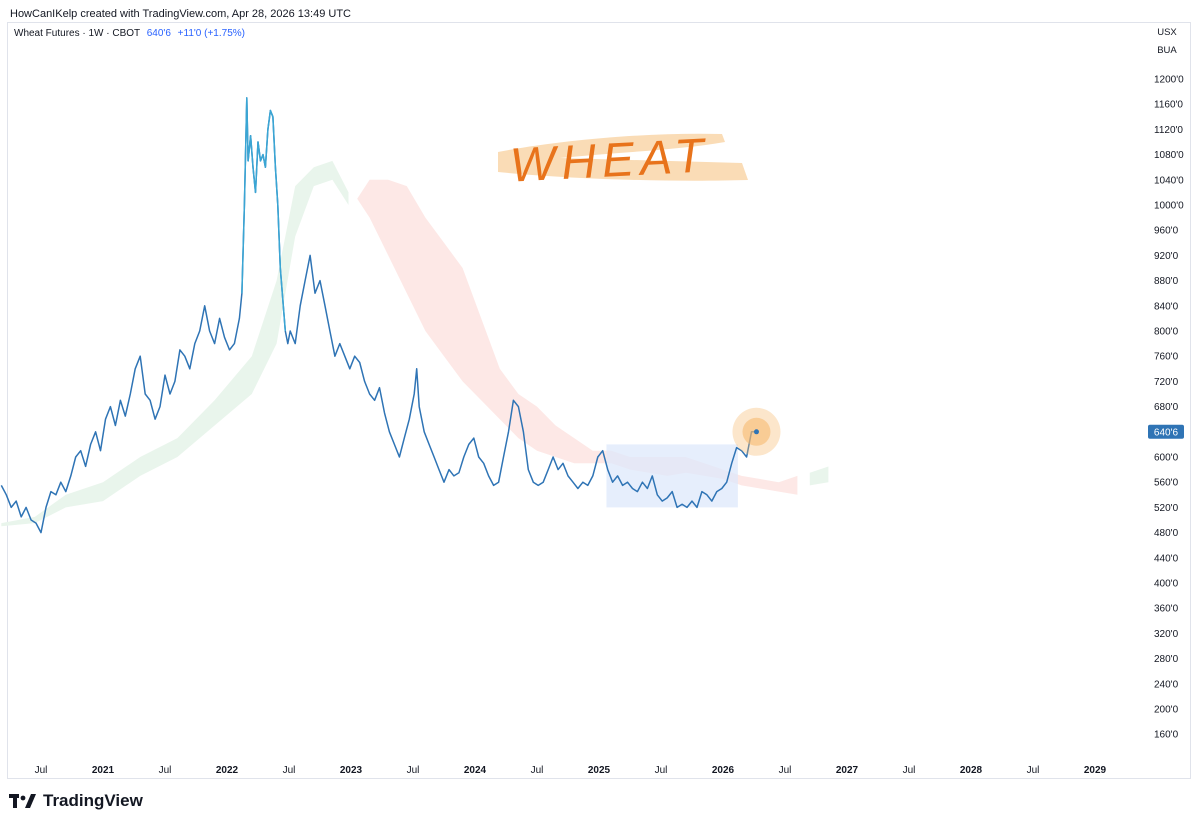 Image resolution: width=1199 pixels, height=824 pixels. Describe the element at coordinates (1169, 180) in the screenshot. I see `y-tick-label: 1040'0` at that location.